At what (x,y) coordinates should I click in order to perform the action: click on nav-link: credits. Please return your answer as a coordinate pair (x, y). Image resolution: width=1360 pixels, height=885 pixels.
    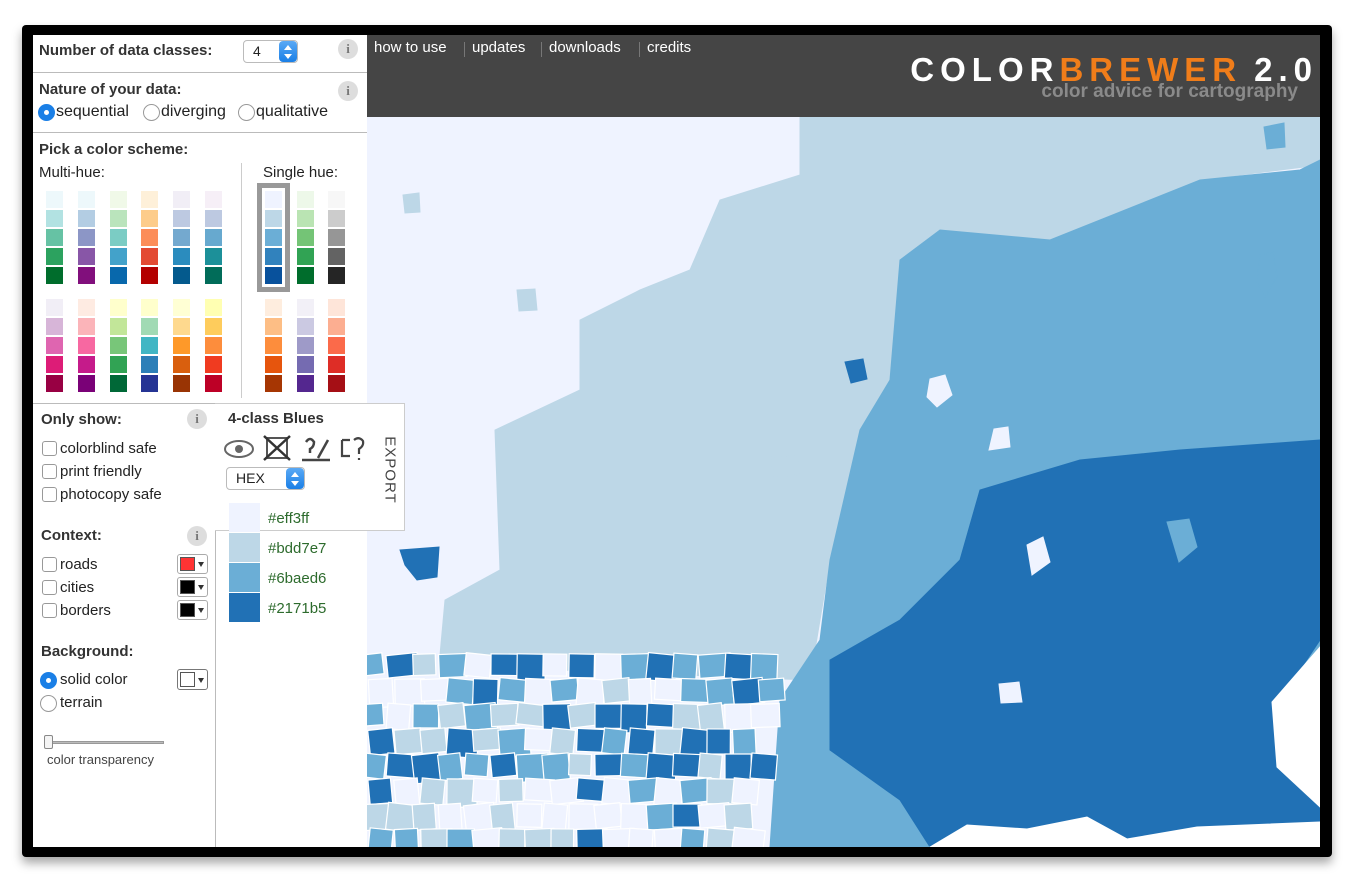
    Looking at the image, I should click on (669, 47).